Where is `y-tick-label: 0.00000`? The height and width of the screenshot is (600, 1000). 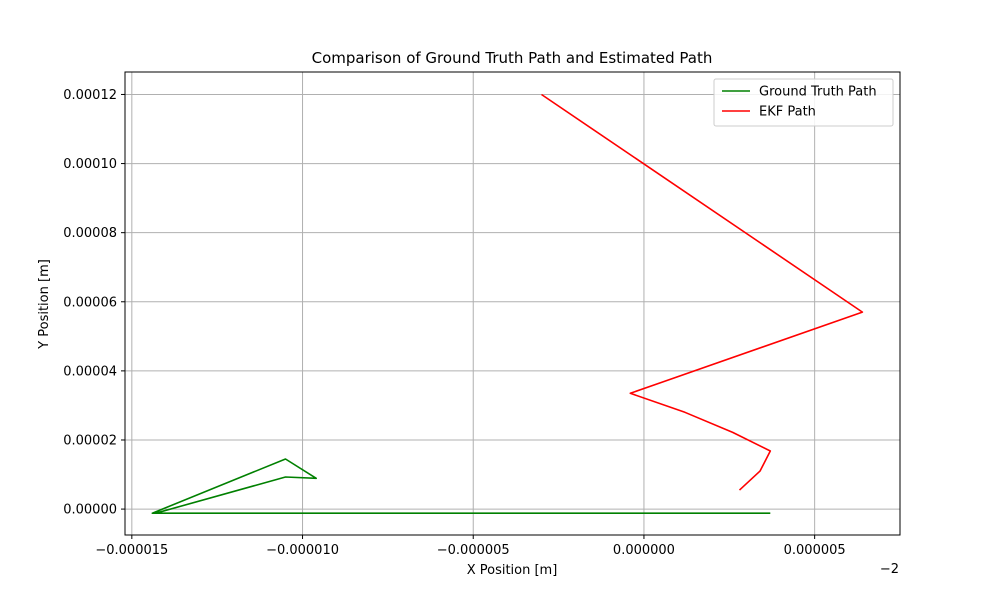
y-tick-label: 0.00000 is located at coordinates (90, 510).